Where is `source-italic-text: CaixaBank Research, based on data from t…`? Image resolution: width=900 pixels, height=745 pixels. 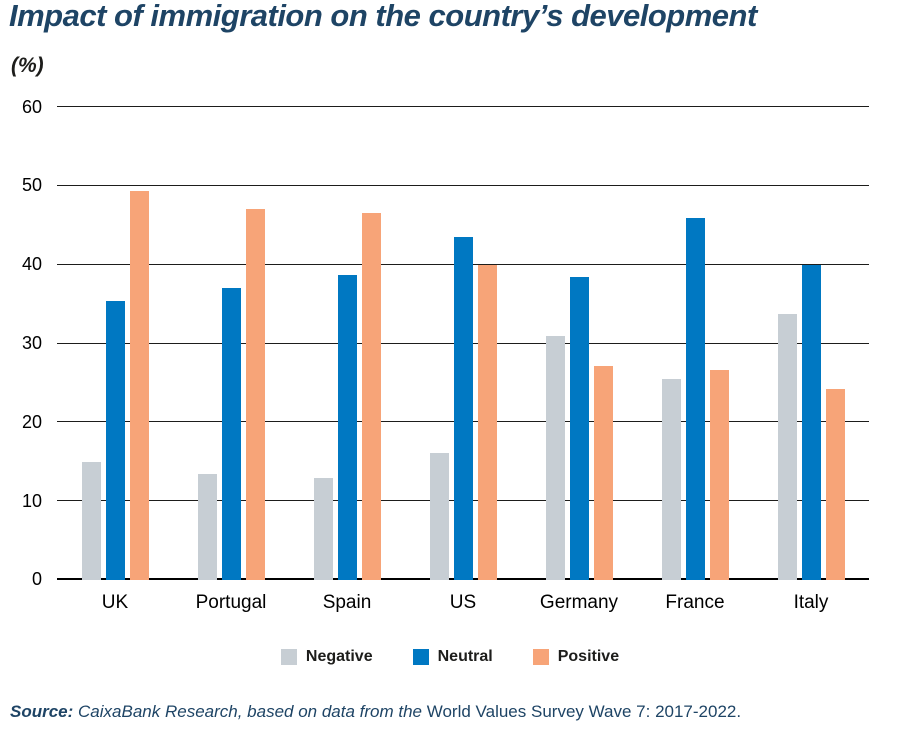
source-italic-text: CaixaBank Research, based on data from t… is located at coordinates (252, 711).